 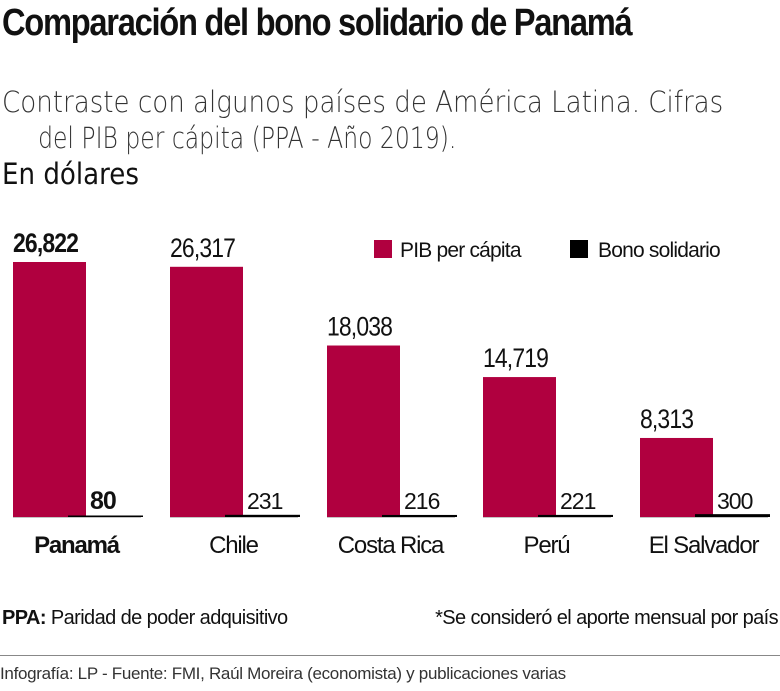 What do you see at coordinates (265, 501) in the screenshot?
I see `bono-value-label: 231` at bounding box center [265, 501].